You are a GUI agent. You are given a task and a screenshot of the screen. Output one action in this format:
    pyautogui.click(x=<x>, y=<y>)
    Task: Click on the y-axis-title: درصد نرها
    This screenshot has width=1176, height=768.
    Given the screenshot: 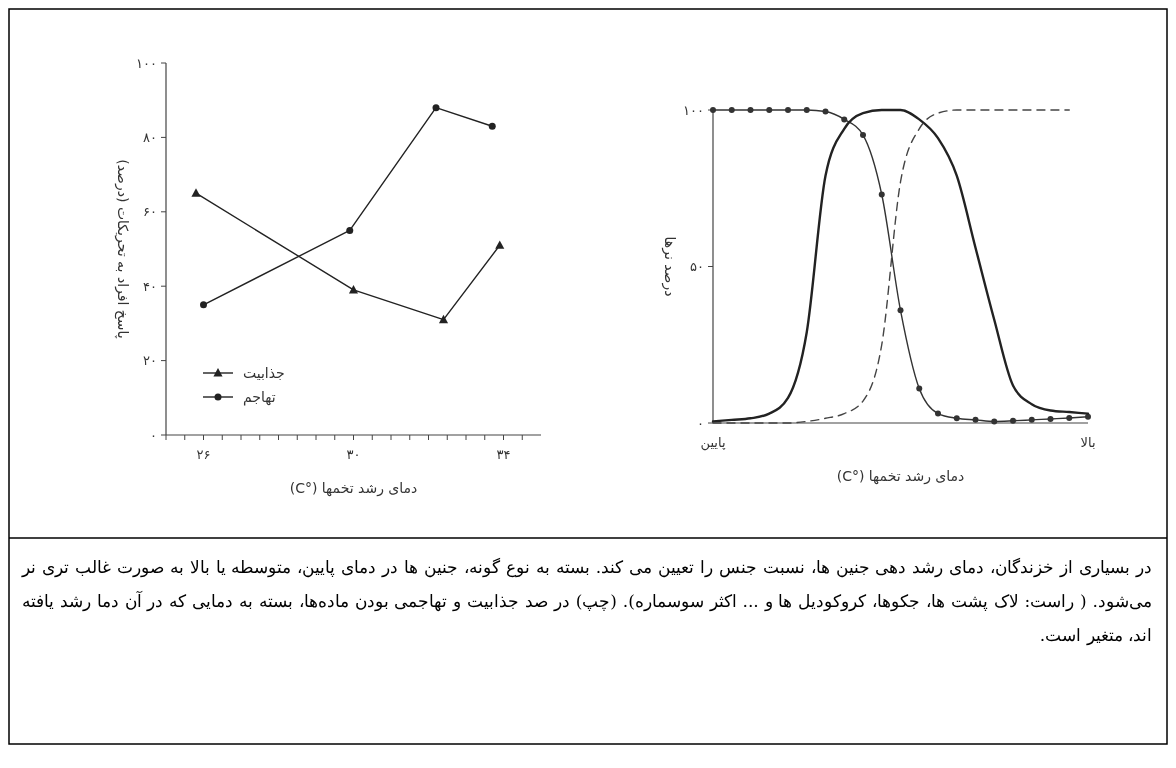 What is the action you would take?
    pyautogui.click(x=669, y=266)
    